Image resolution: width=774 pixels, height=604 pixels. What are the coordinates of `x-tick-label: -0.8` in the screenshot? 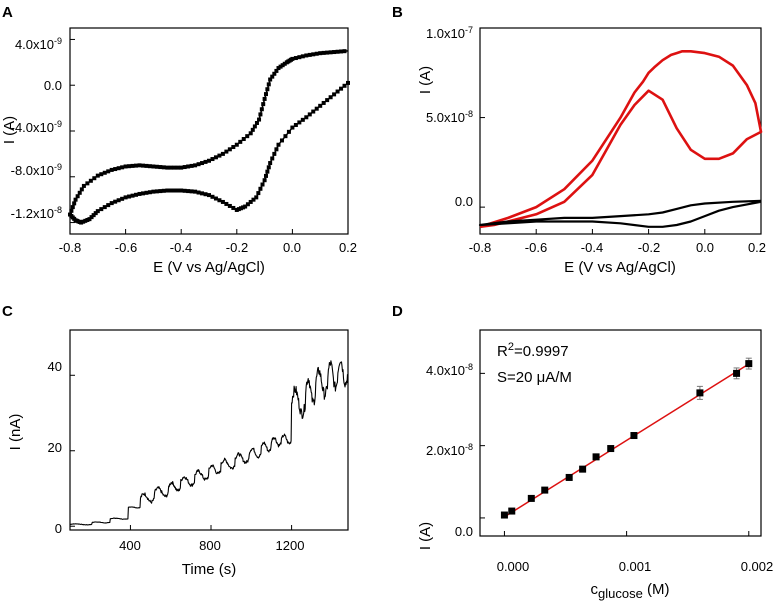 It's located at (480, 247).